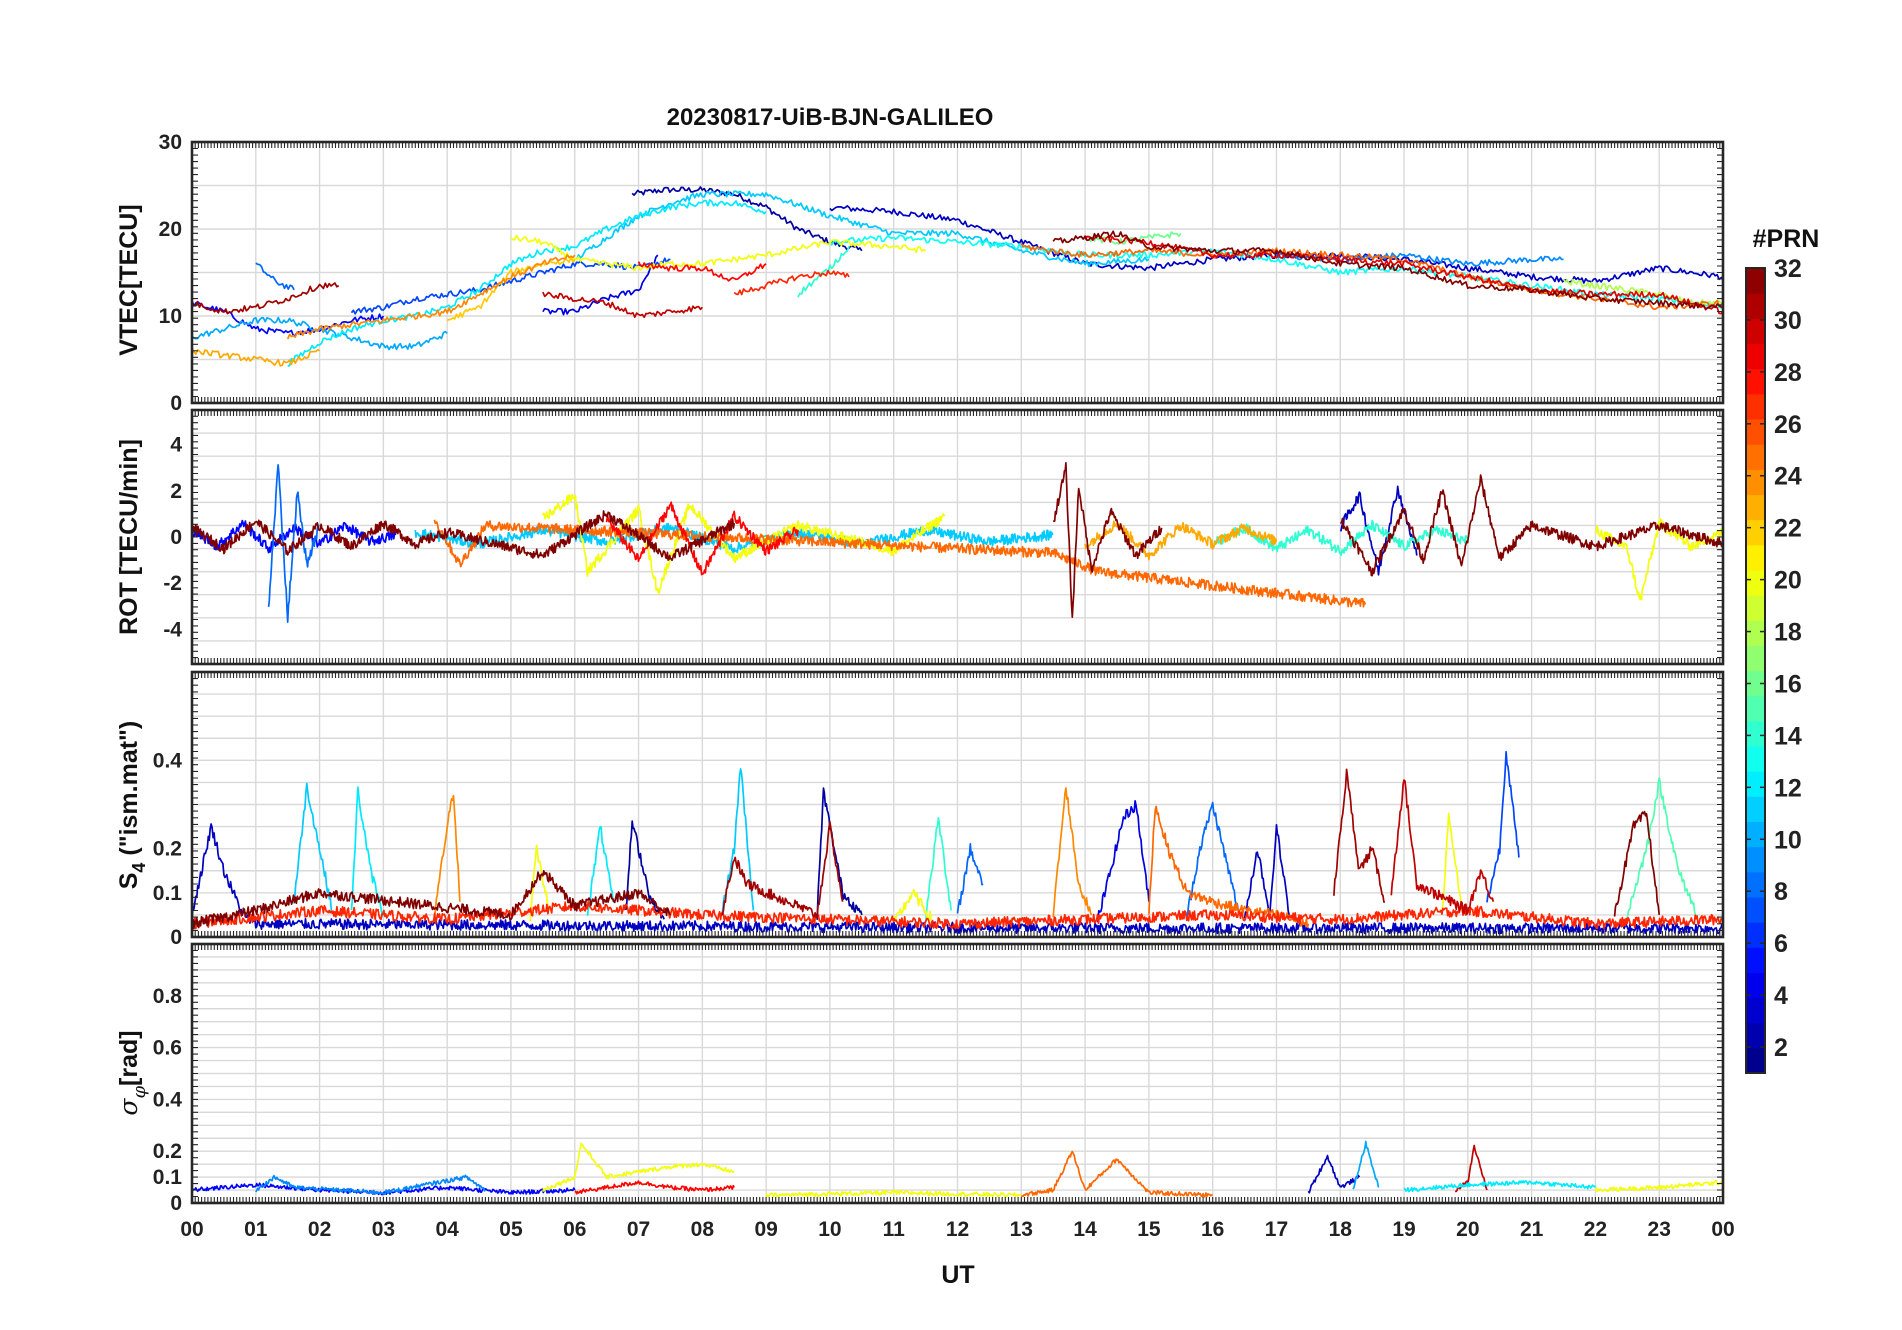 The width and height of the screenshot is (1902, 1330). I want to click on vtec-y-tick-label: 30, so click(170, 142).